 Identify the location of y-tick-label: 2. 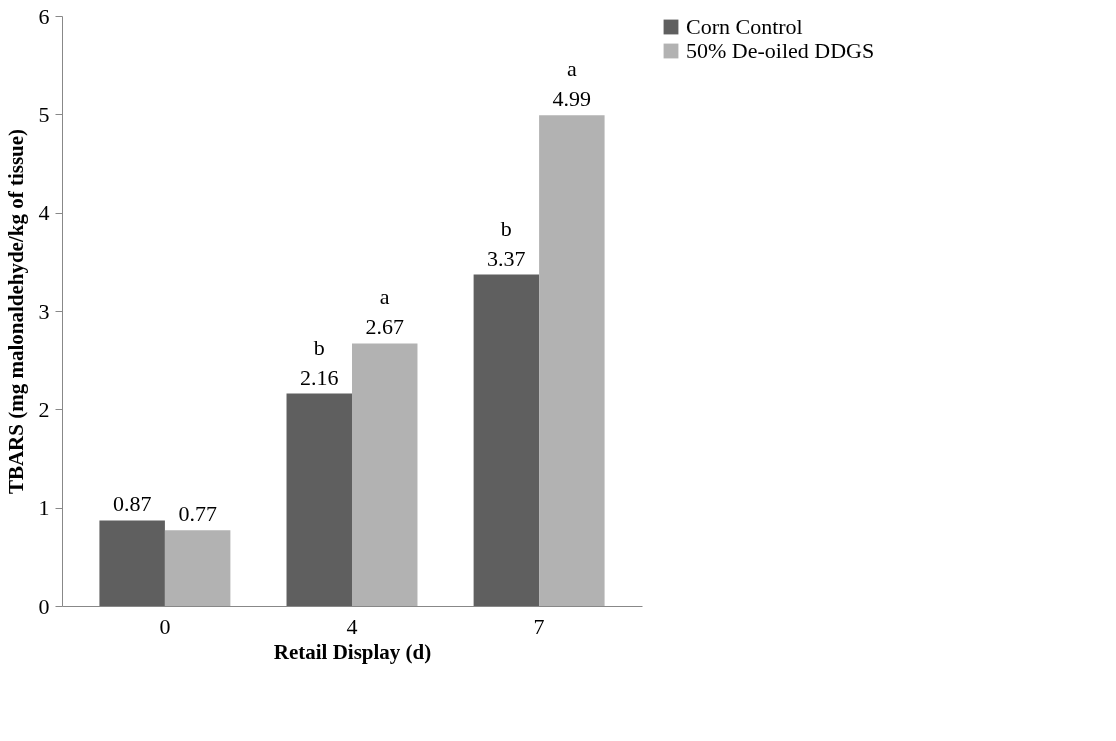
(44, 409).